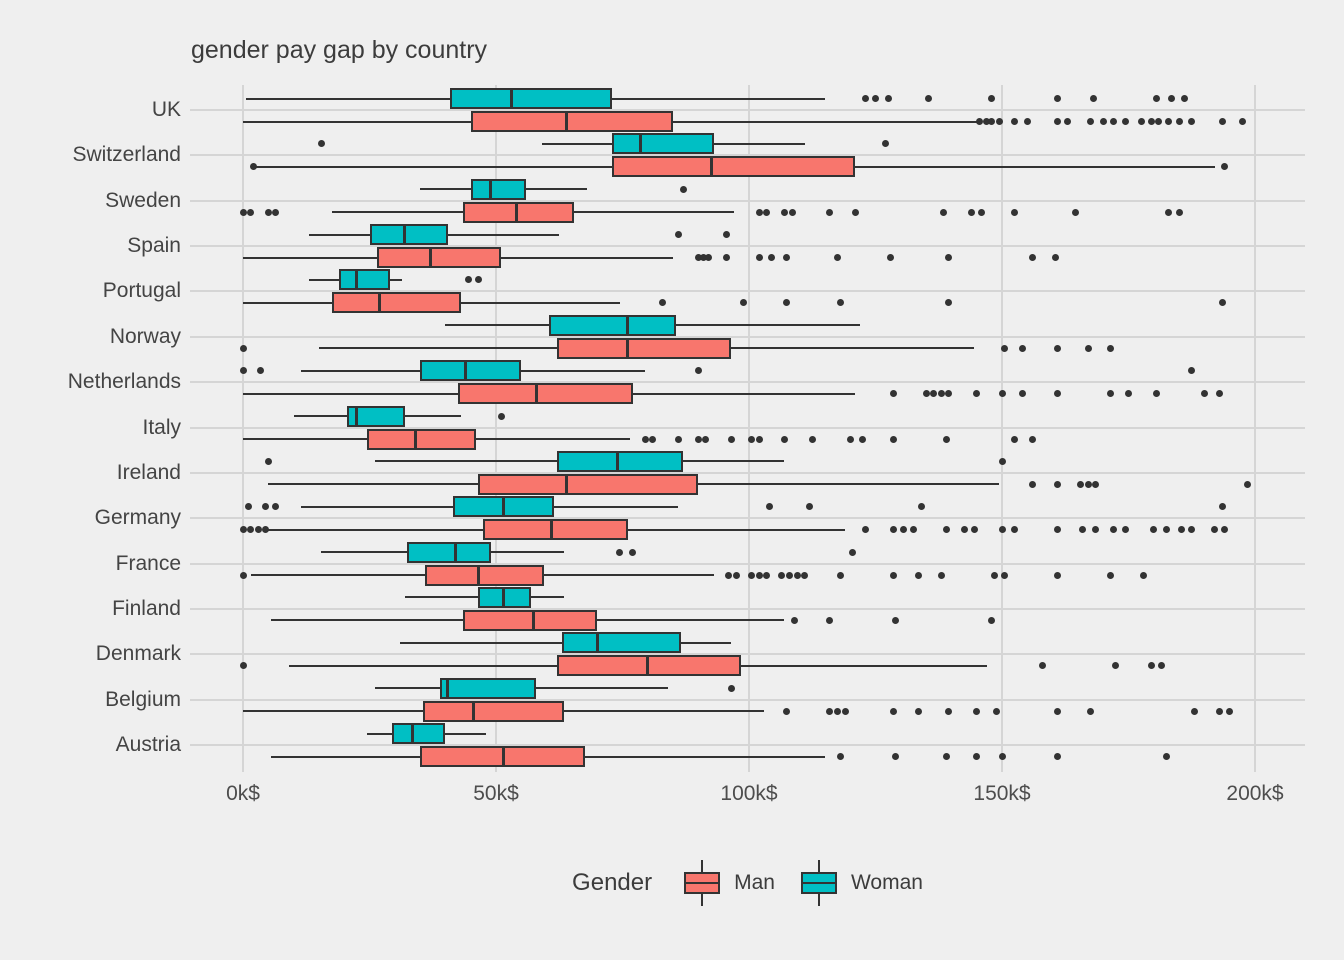  Describe the element at coordinates (364, 280) in the screenshot. I see `box-portugal-woman` at that location.